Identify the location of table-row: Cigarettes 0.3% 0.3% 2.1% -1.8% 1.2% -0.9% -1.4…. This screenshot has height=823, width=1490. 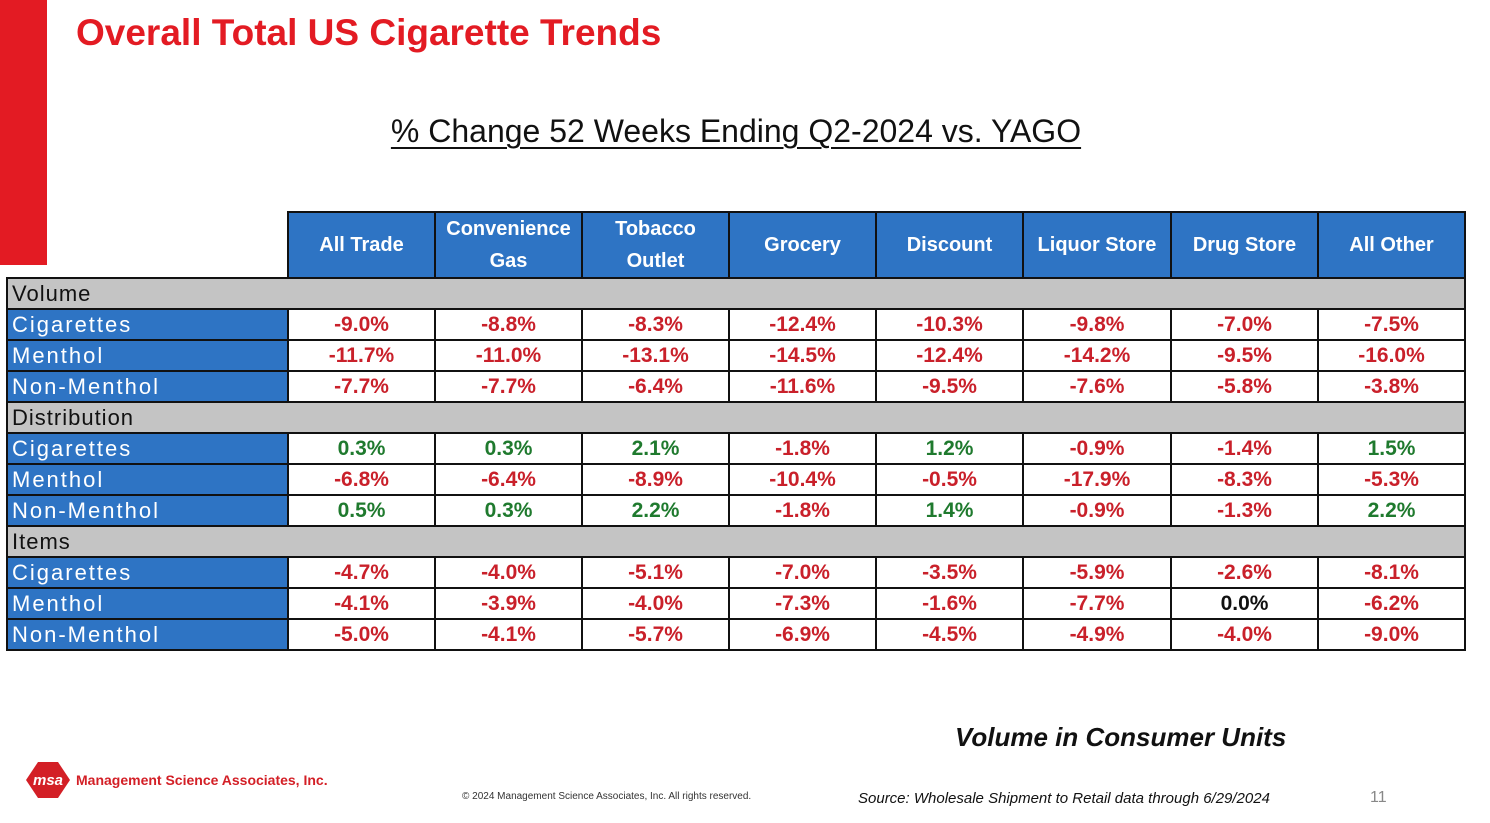
(736, 448).